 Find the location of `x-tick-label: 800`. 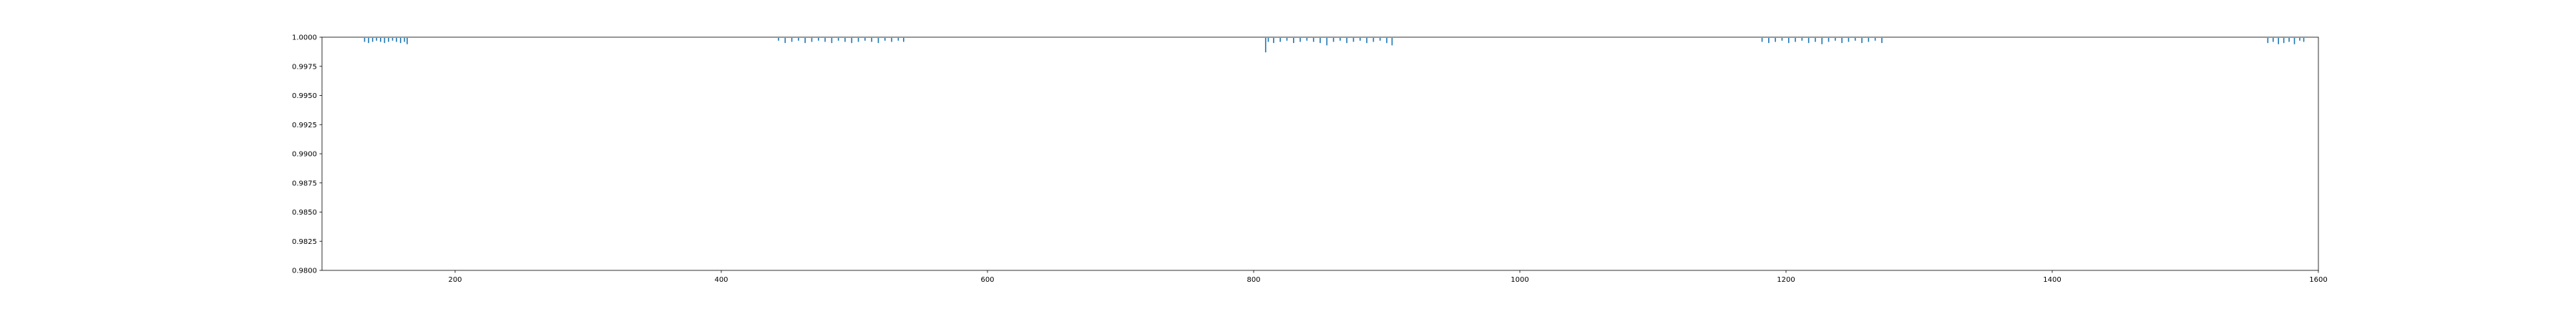

x-tick-label: 800 is located at coordinates (1253, 280).